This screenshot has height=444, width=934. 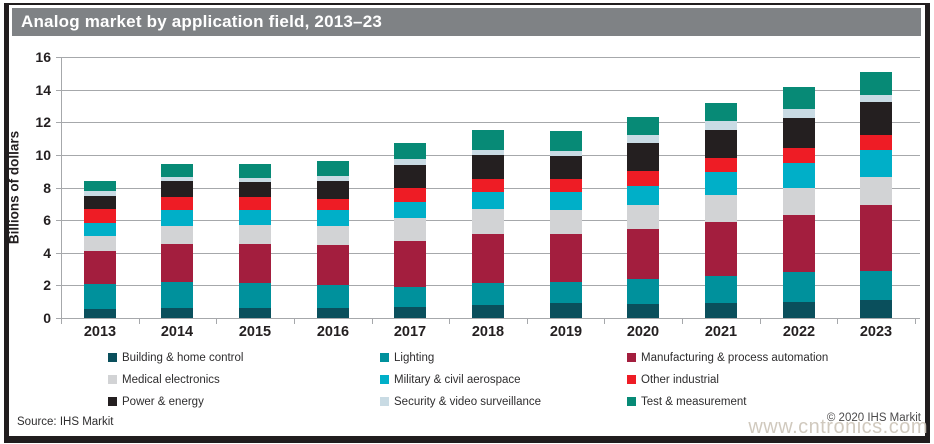 I want to click on x-axis-label: 2019, so click(x=566, y=332).